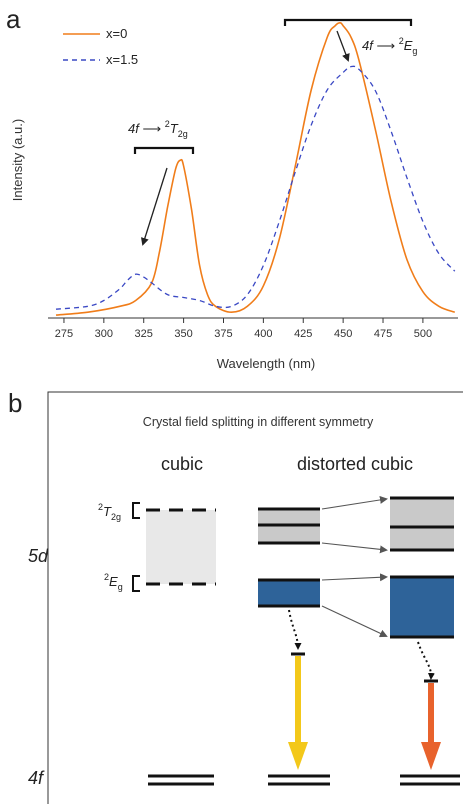 This screenshot has height=804, width=463. I want to click on label-5d: 5d, so click(38, 556).